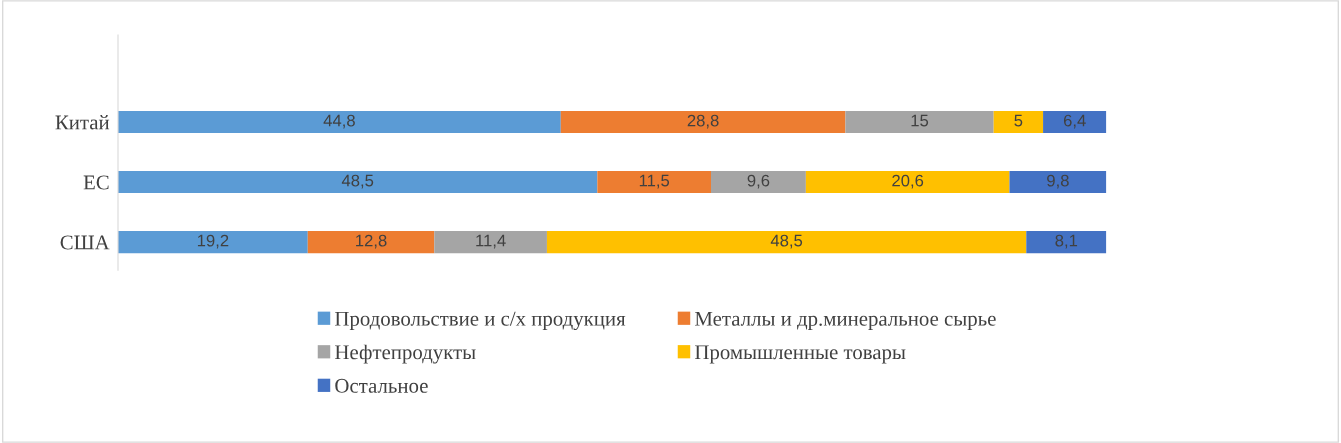  I want to click on y-tick-label: Китай, so click(82, 122).